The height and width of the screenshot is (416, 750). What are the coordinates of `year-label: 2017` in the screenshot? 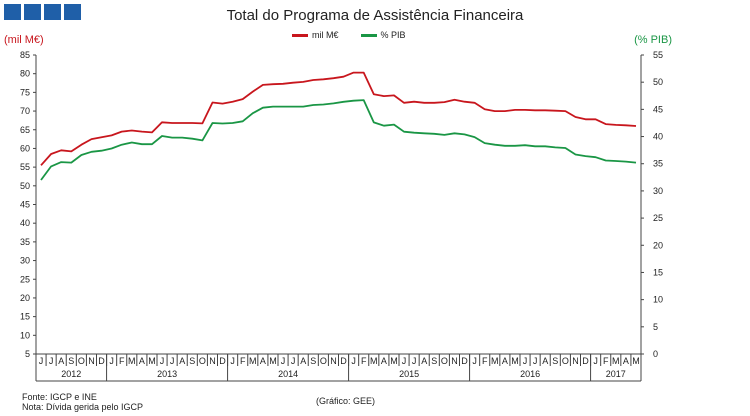 It's located at (616, 374).